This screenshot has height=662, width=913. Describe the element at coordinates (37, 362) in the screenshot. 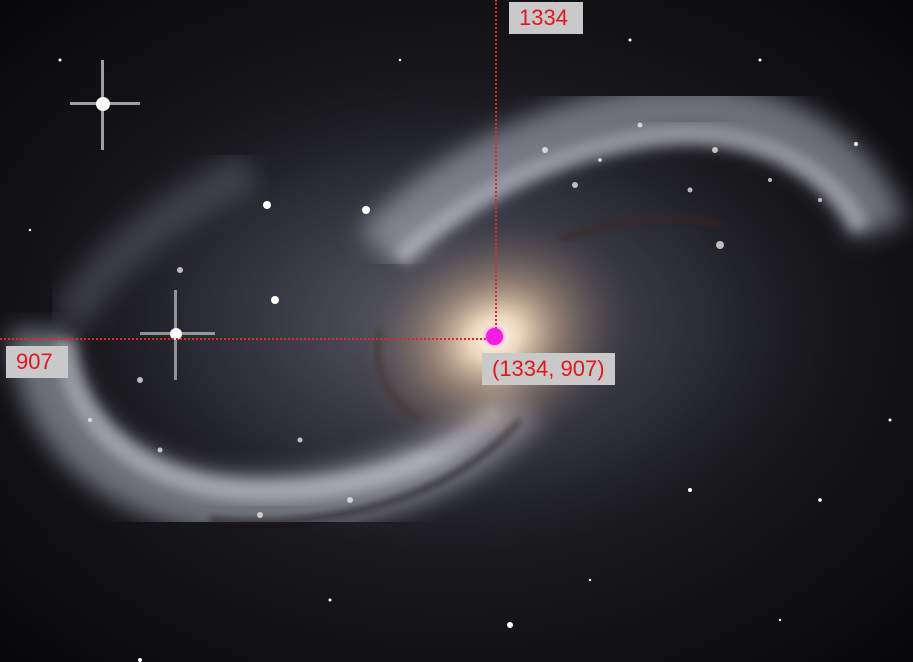

I see `y-coordinate-label: 907` at that location.